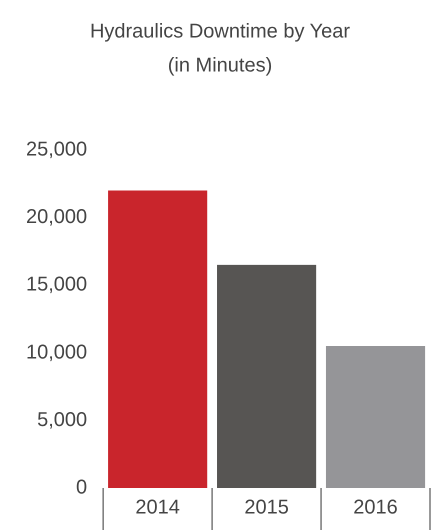  What do you see at coordinates (220, 31) in the screenshot?
I see `chart-title: Hydraulics Downtime by Year` at bounding box center [220, 31].